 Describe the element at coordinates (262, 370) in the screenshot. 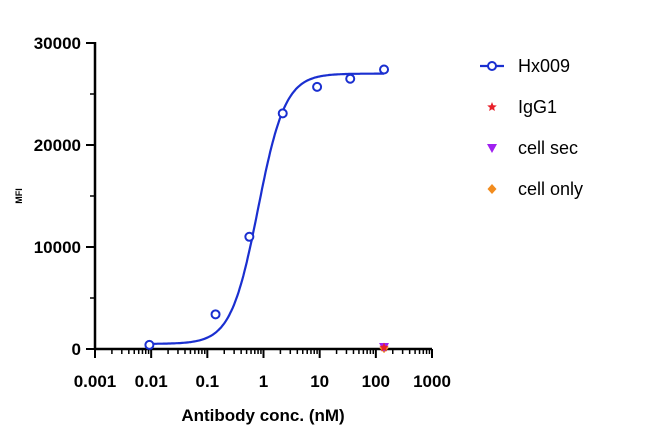

I see `x-ticks: 0.001 0.01 0.1 1 10 100 1000` at that location.